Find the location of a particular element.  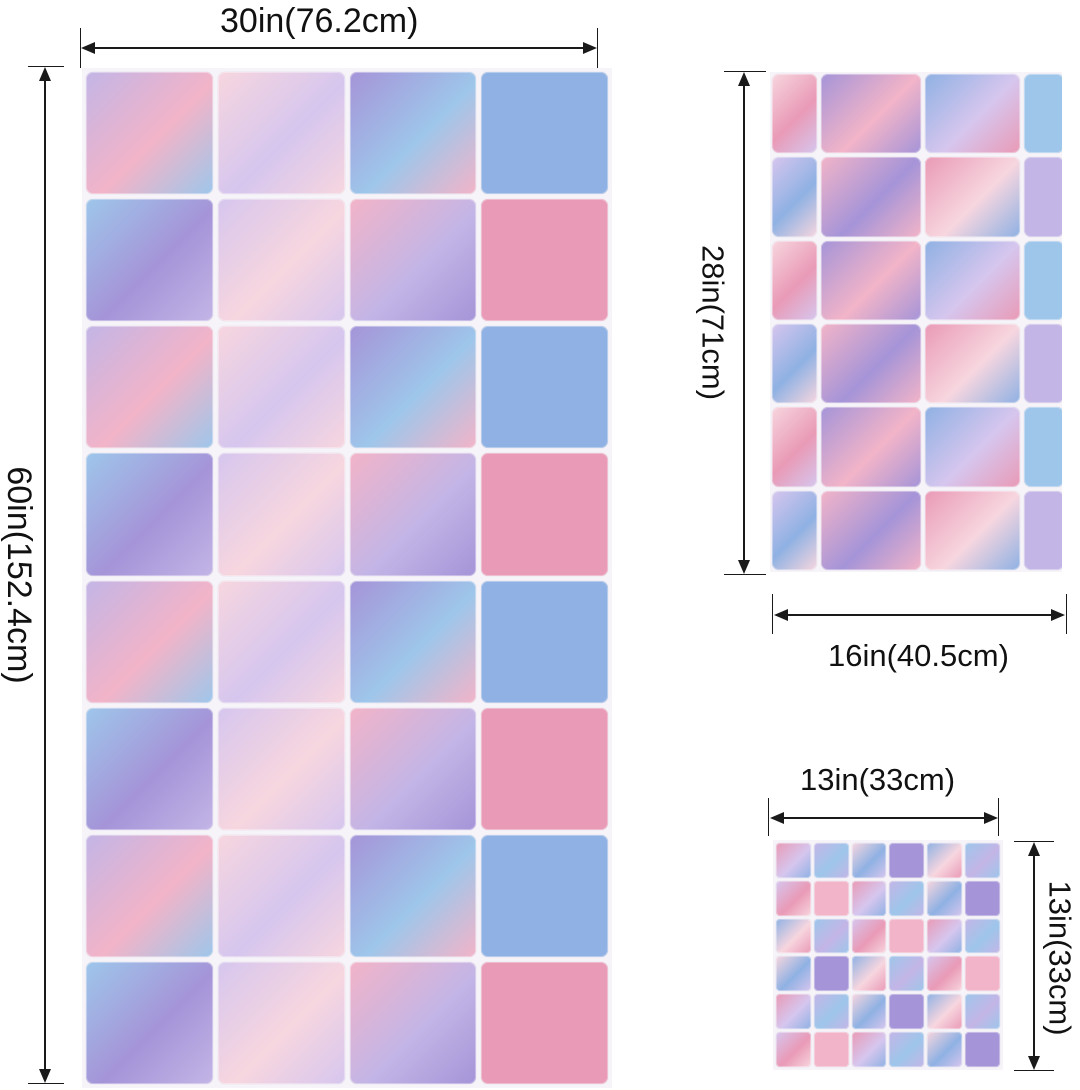

small-width-label: 13in(33cm) is located at coordinates (878, 779).